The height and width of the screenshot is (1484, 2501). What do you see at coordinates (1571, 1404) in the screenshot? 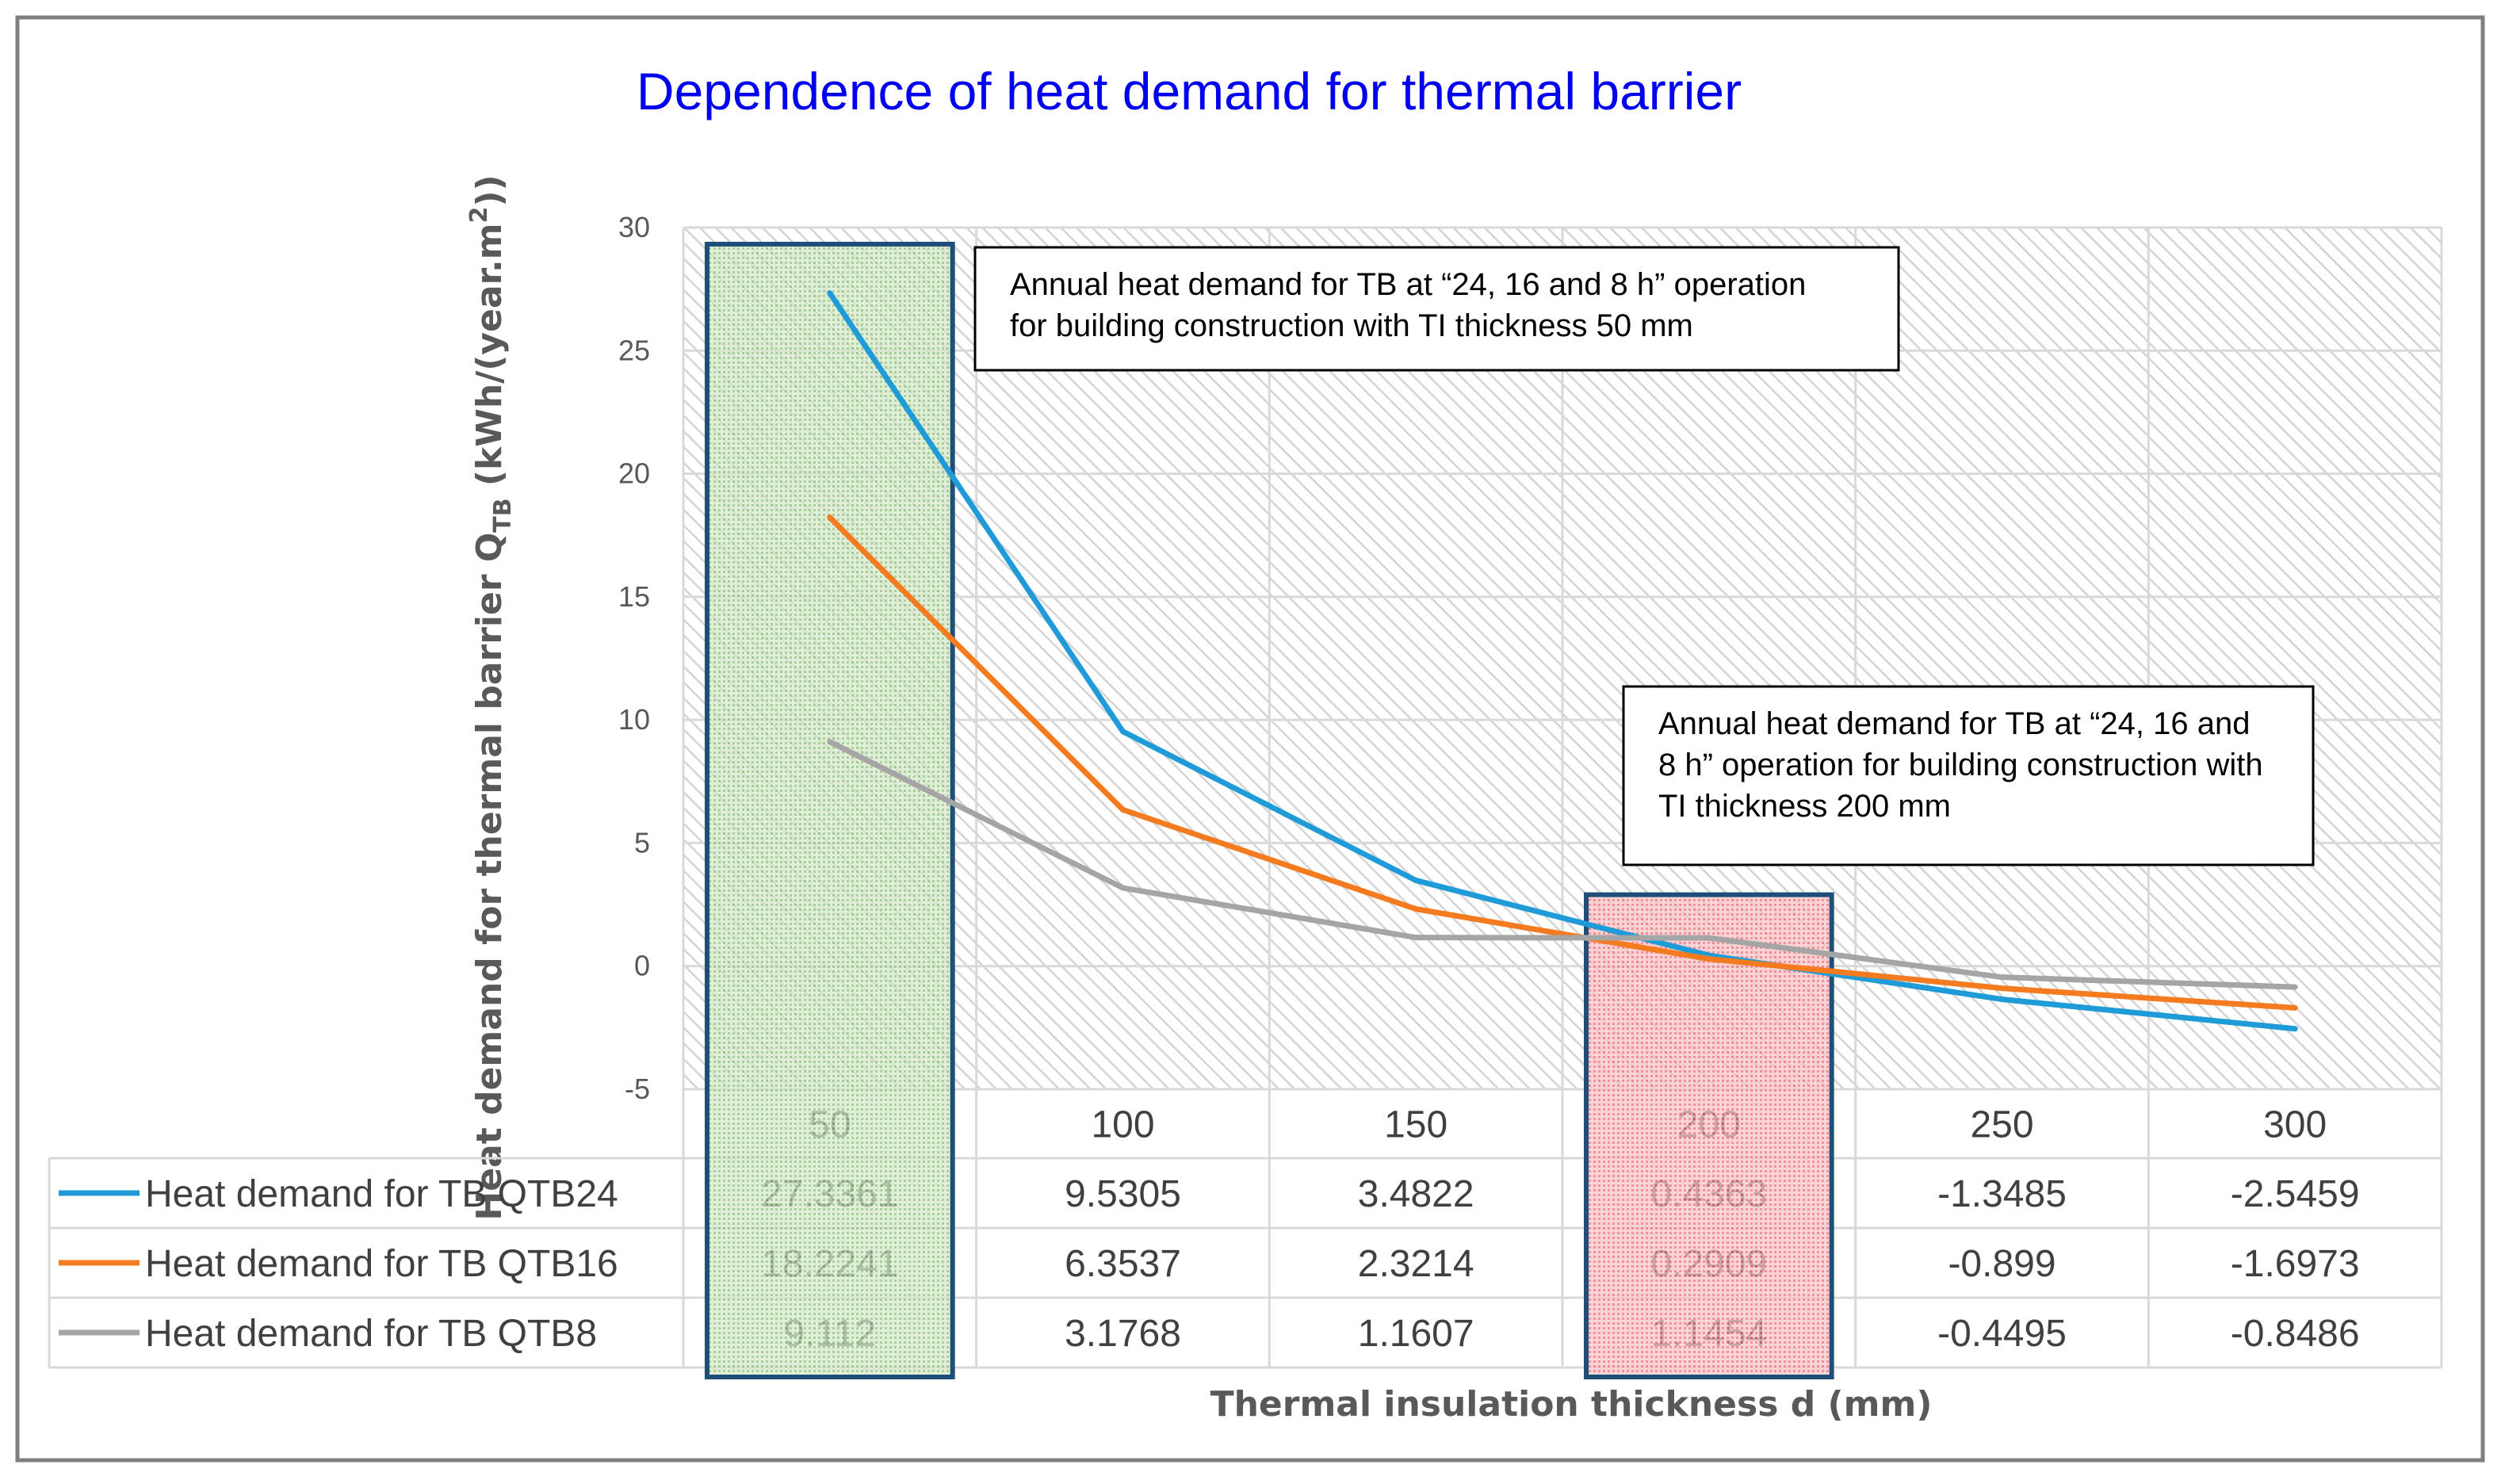
I see `x-axis-label: Thermal insulation thickness d (mm)` at bounding box center [1571, 1404].